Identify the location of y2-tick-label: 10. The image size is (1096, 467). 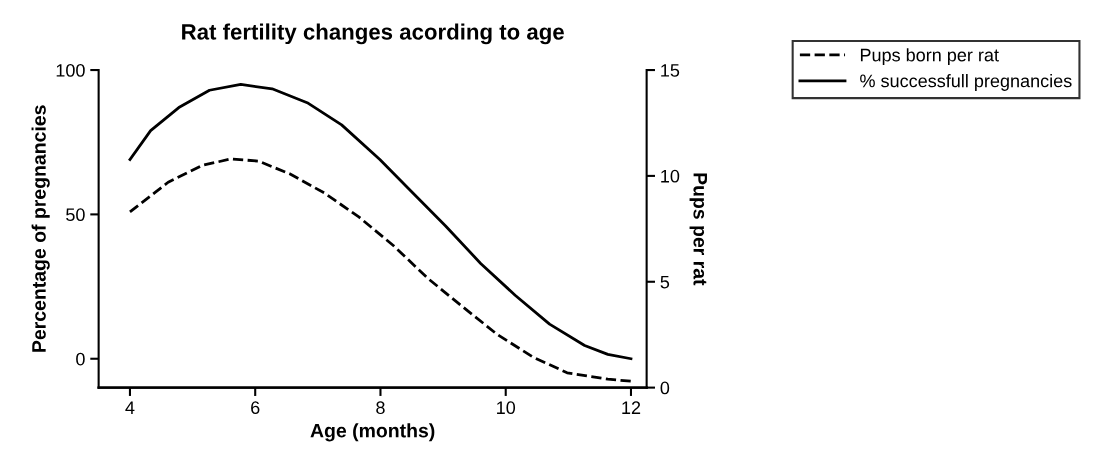
(670, 176).